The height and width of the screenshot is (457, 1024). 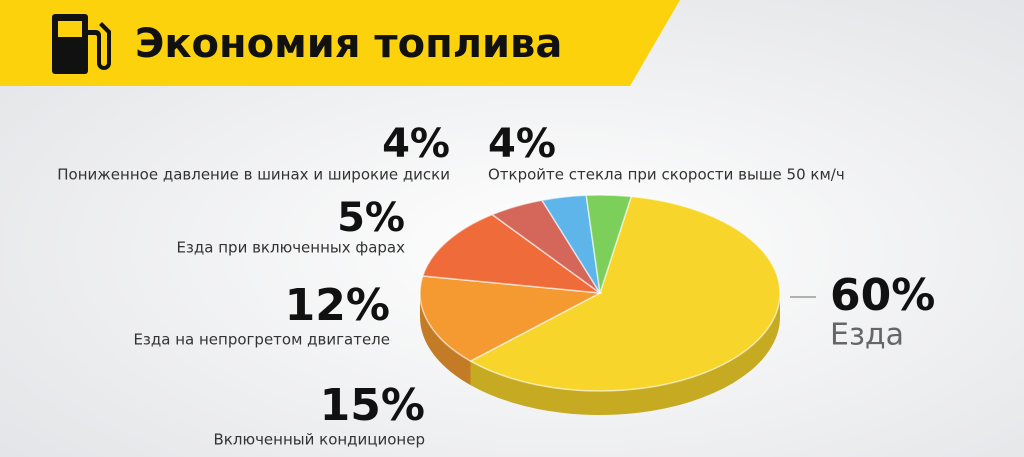 I want to click on value-label: 12%, so click(x=337, y=305).